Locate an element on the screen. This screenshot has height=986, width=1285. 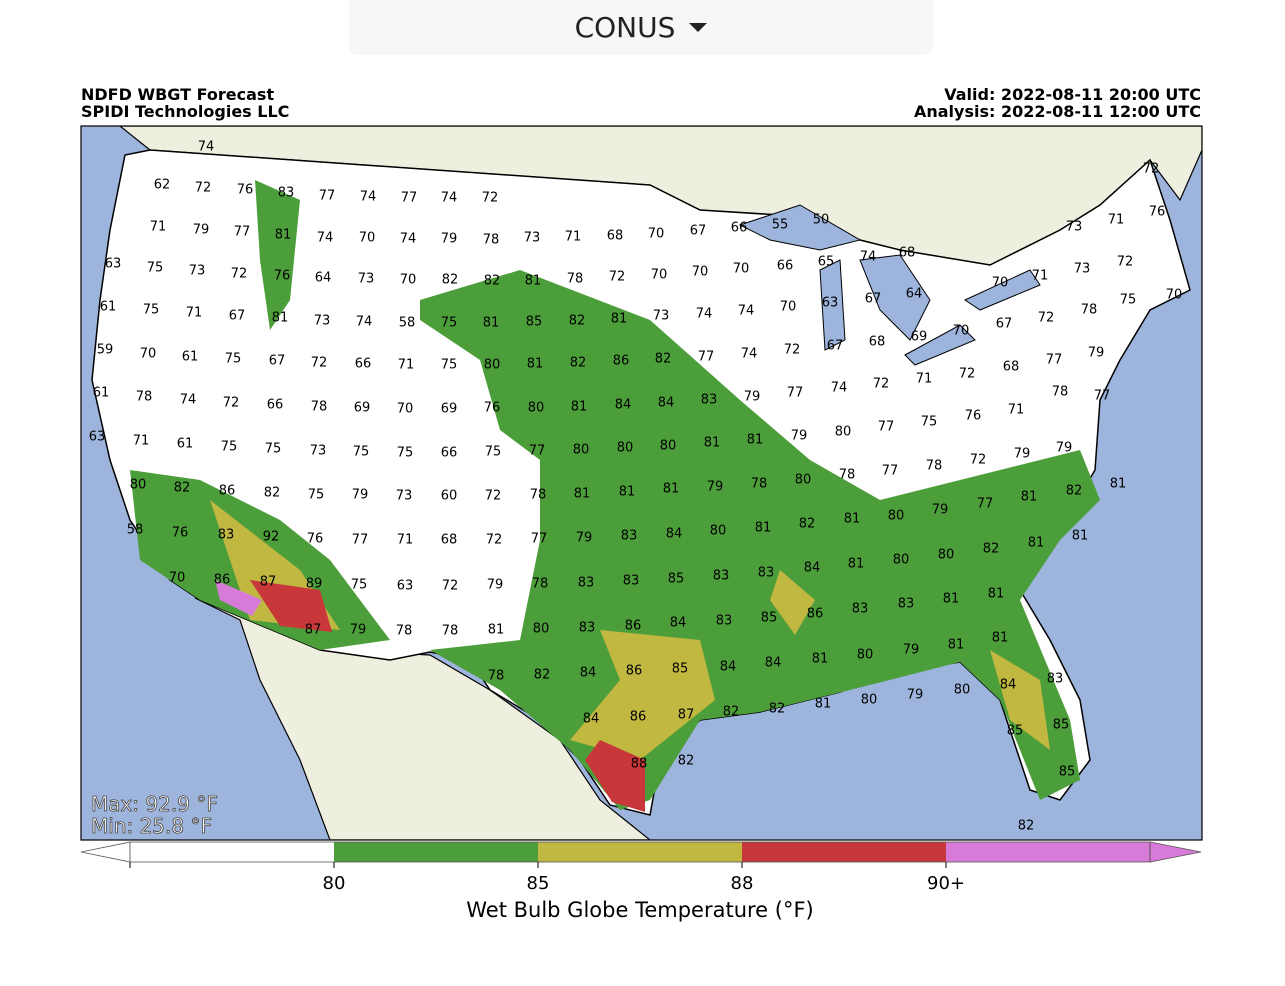
colorbar-tick-label: 80 is located at coordinates (334, 883).